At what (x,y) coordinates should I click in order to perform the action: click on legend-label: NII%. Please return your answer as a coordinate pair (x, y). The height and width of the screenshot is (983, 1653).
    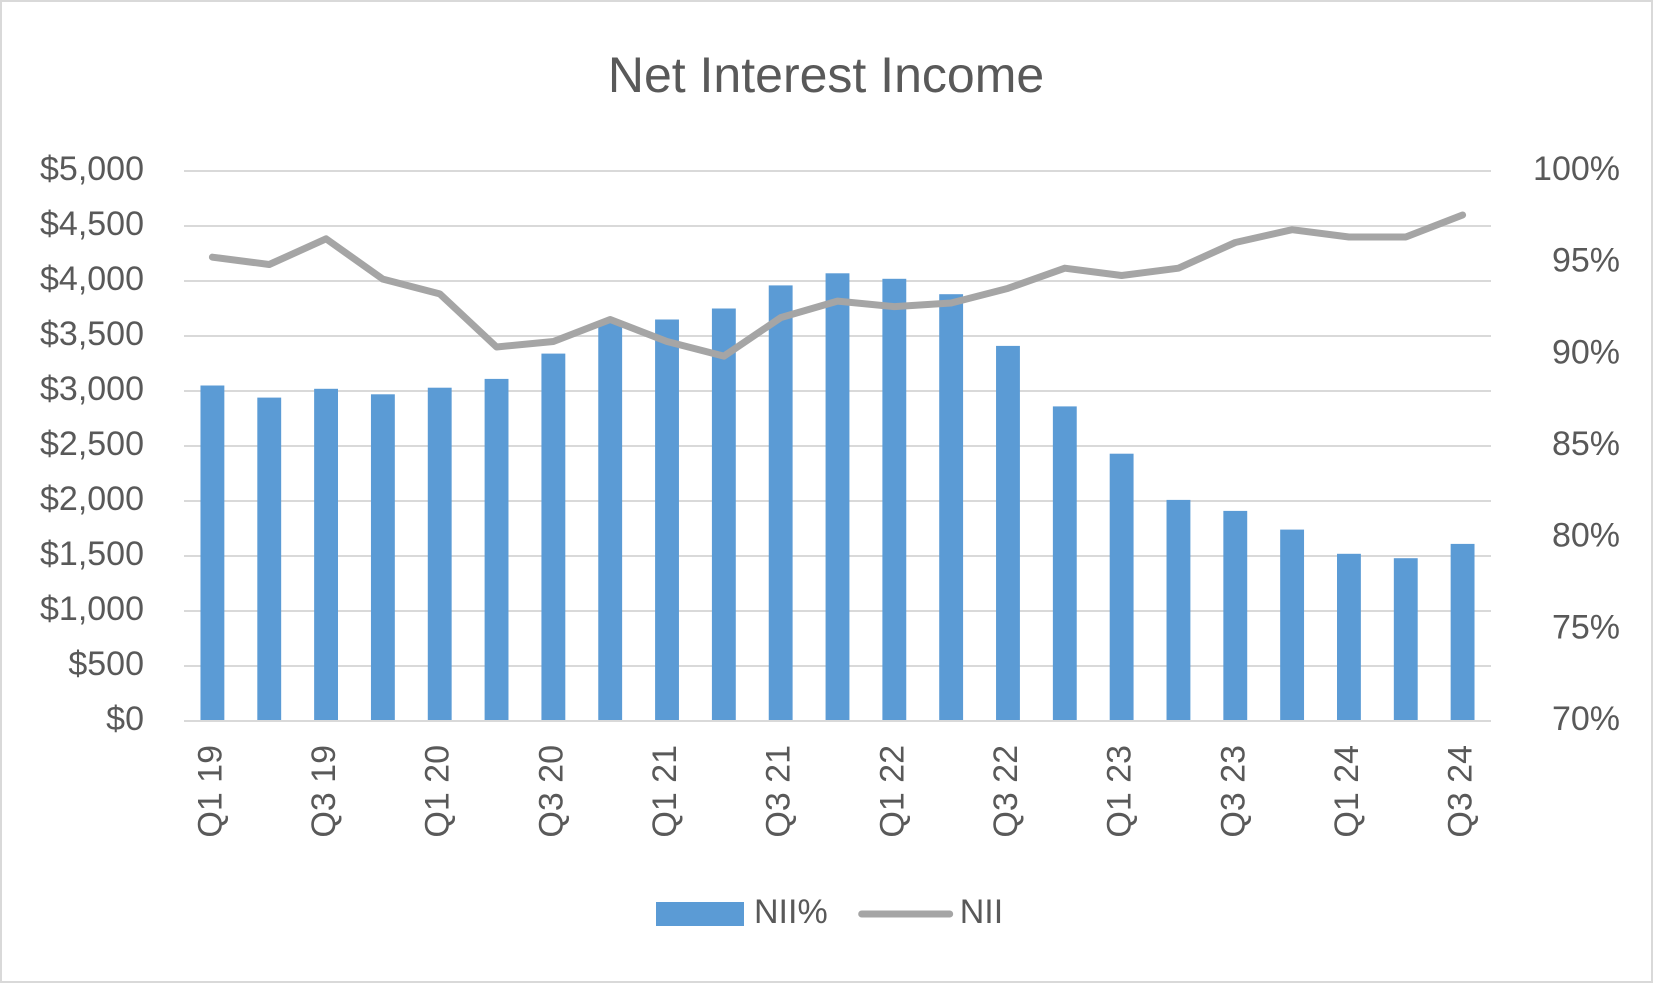
    Looking at the image, I should click on (791, 912).